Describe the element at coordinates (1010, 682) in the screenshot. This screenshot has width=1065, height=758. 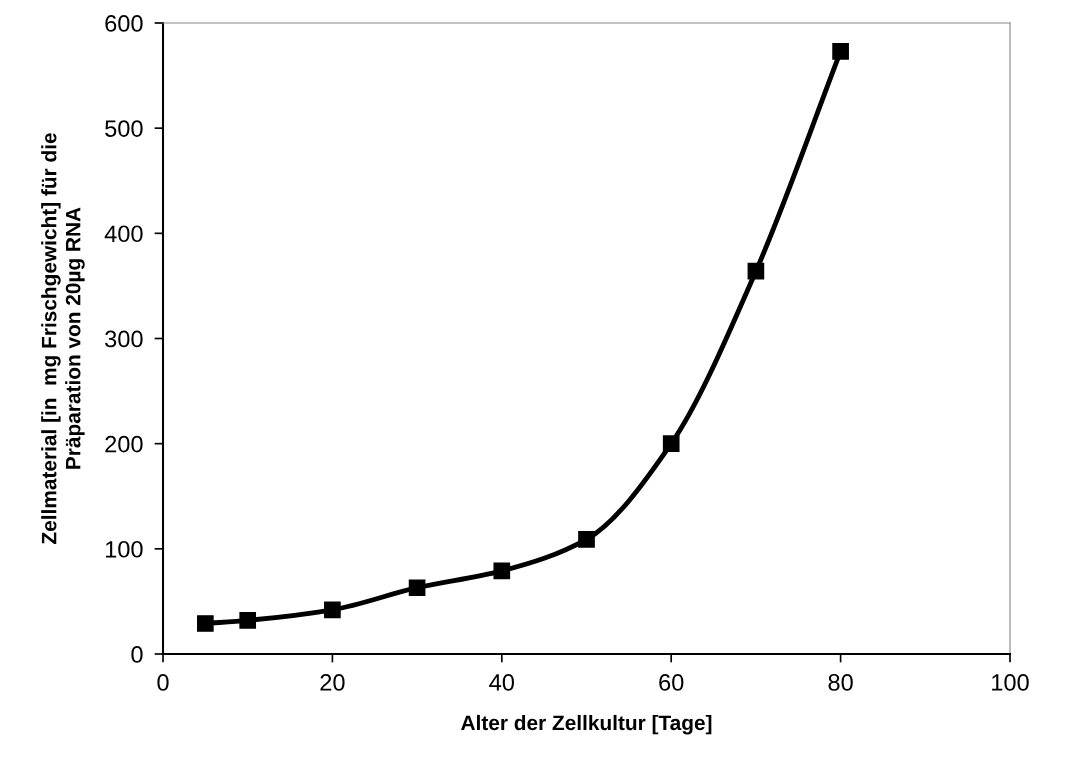
I see `x-tick-label: 100` at that location.